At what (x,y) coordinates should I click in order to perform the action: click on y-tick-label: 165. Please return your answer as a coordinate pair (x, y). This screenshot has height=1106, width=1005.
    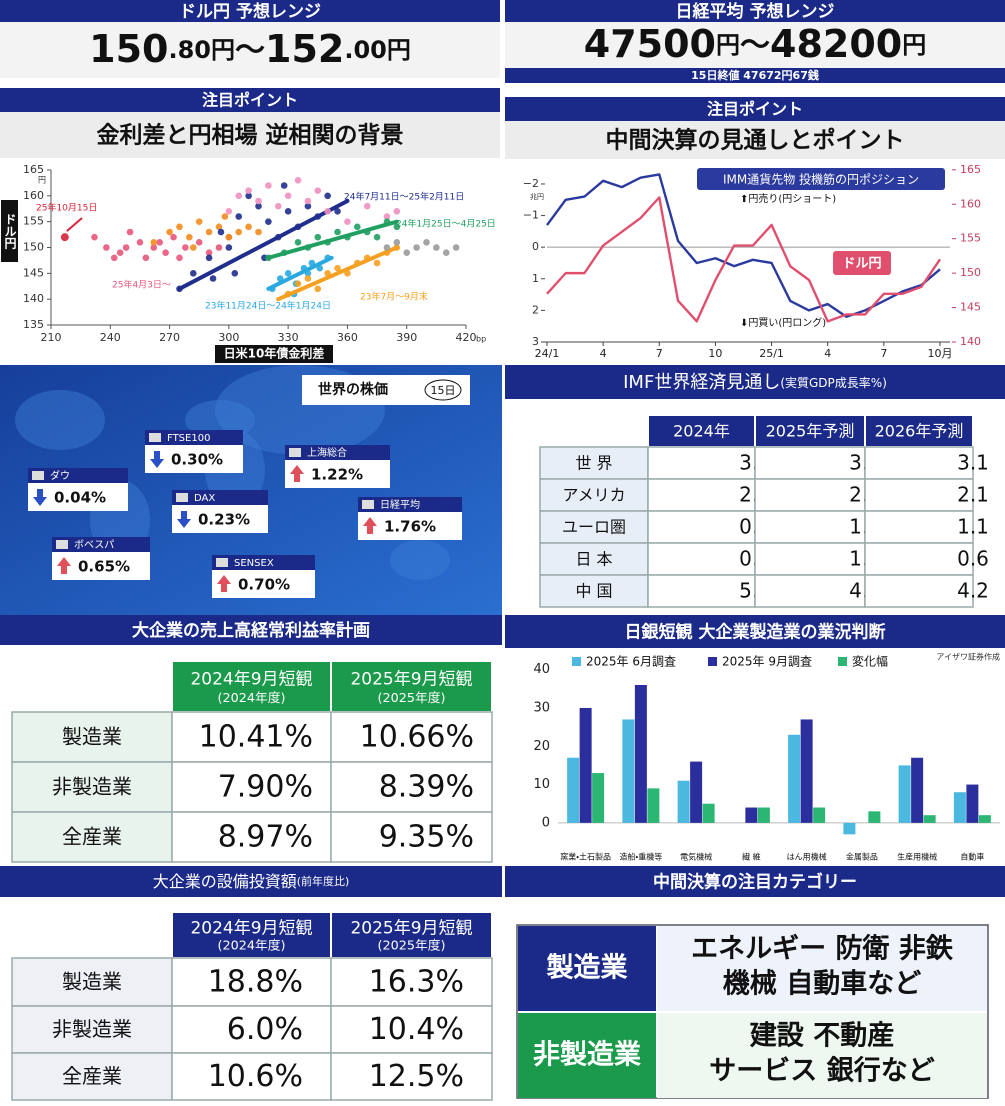
    Looking at the image, I should click on (33, 169).